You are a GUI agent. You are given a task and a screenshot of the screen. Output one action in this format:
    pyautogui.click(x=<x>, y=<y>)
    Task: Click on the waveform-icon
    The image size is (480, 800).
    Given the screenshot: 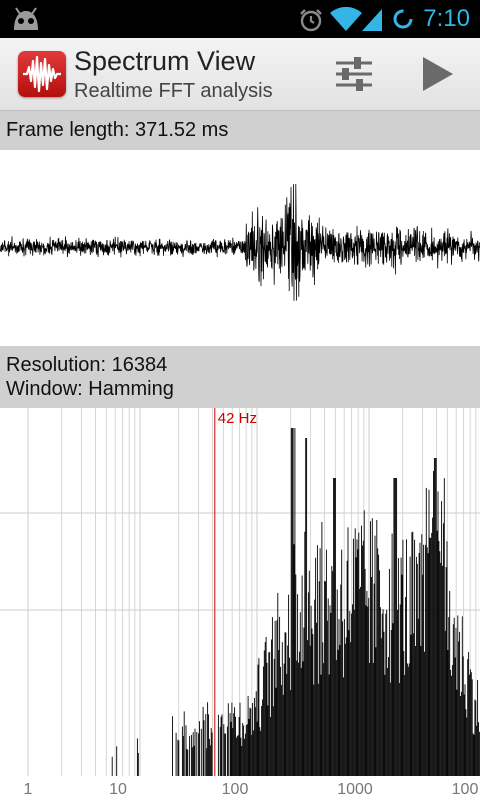 What is the action you would take?
    pyautogui.click(x=42, y=74)
    